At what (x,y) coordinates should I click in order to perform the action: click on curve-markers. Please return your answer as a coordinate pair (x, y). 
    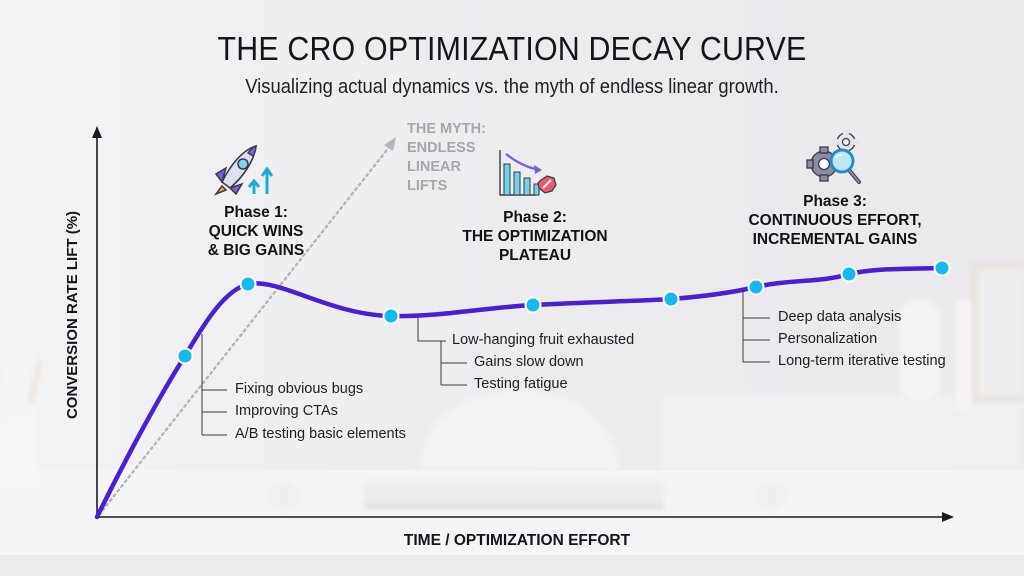
    Looking at the image, I should click on (563, 312).